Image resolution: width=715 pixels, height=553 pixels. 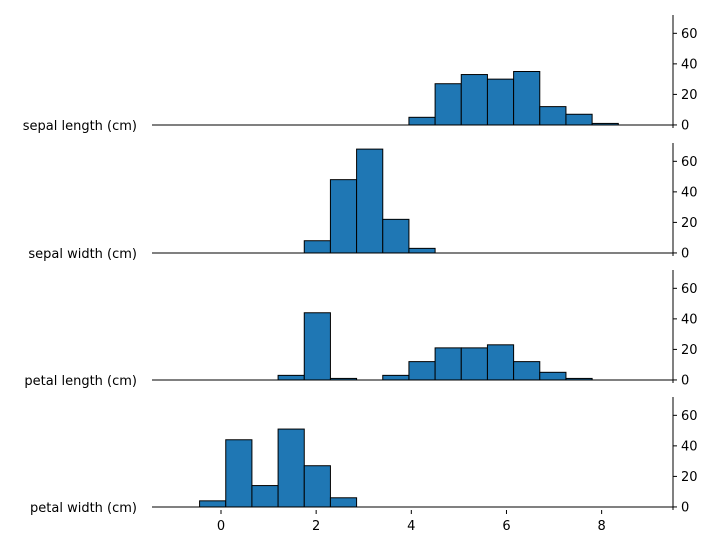 What do you see at coordinates (316, 526) in the screenshot?
I see `x-tick-label: 2` at bounding box center [316, 526].